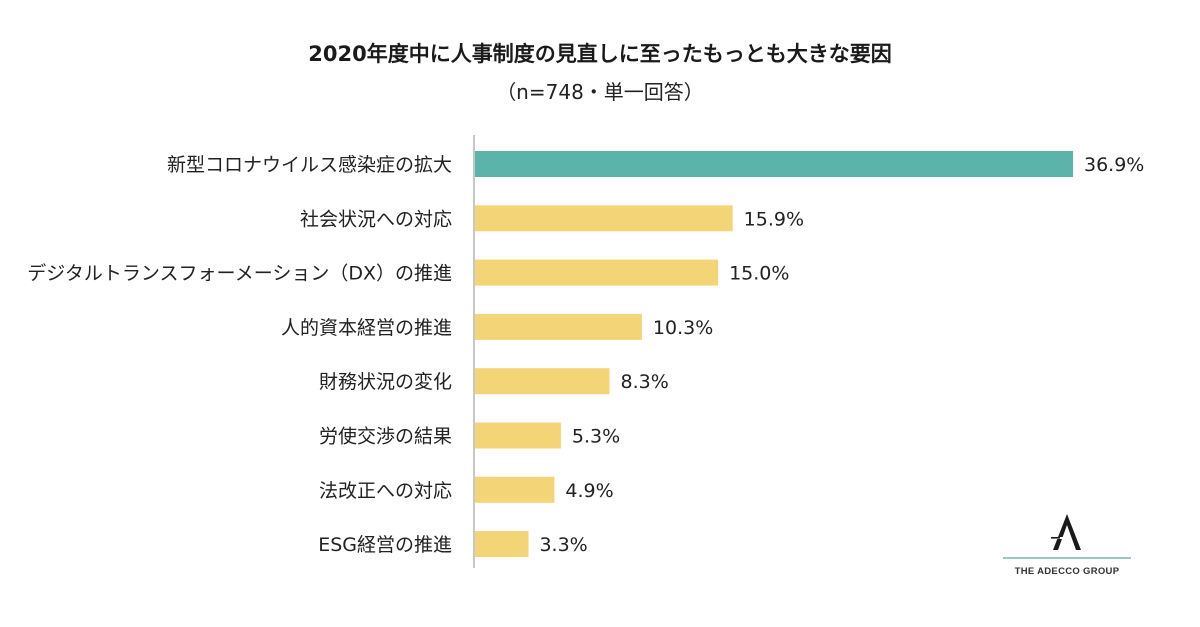  I want to click on value-label: 8.3%, so click(645, 382).